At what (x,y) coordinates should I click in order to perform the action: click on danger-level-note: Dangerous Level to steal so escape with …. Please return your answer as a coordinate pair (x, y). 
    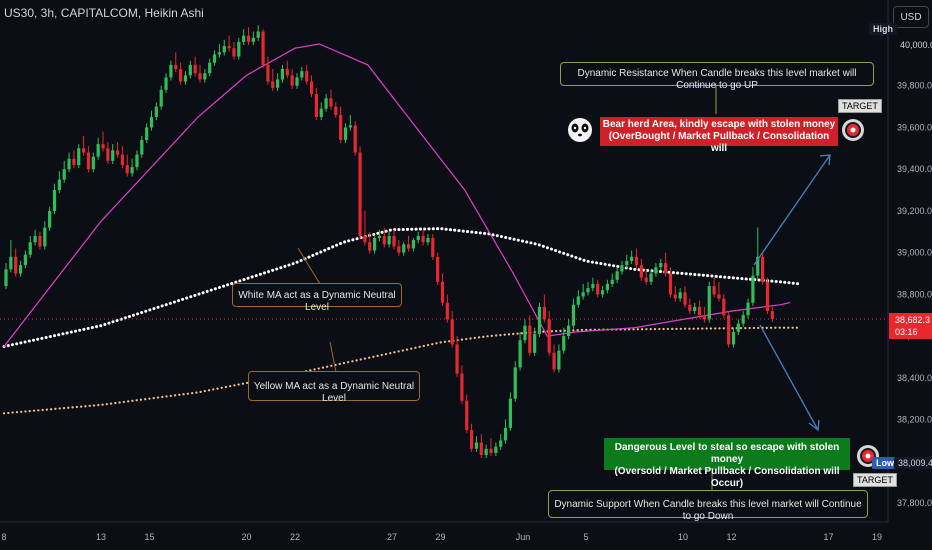
    Looking at the image, I should click on (727, 463).